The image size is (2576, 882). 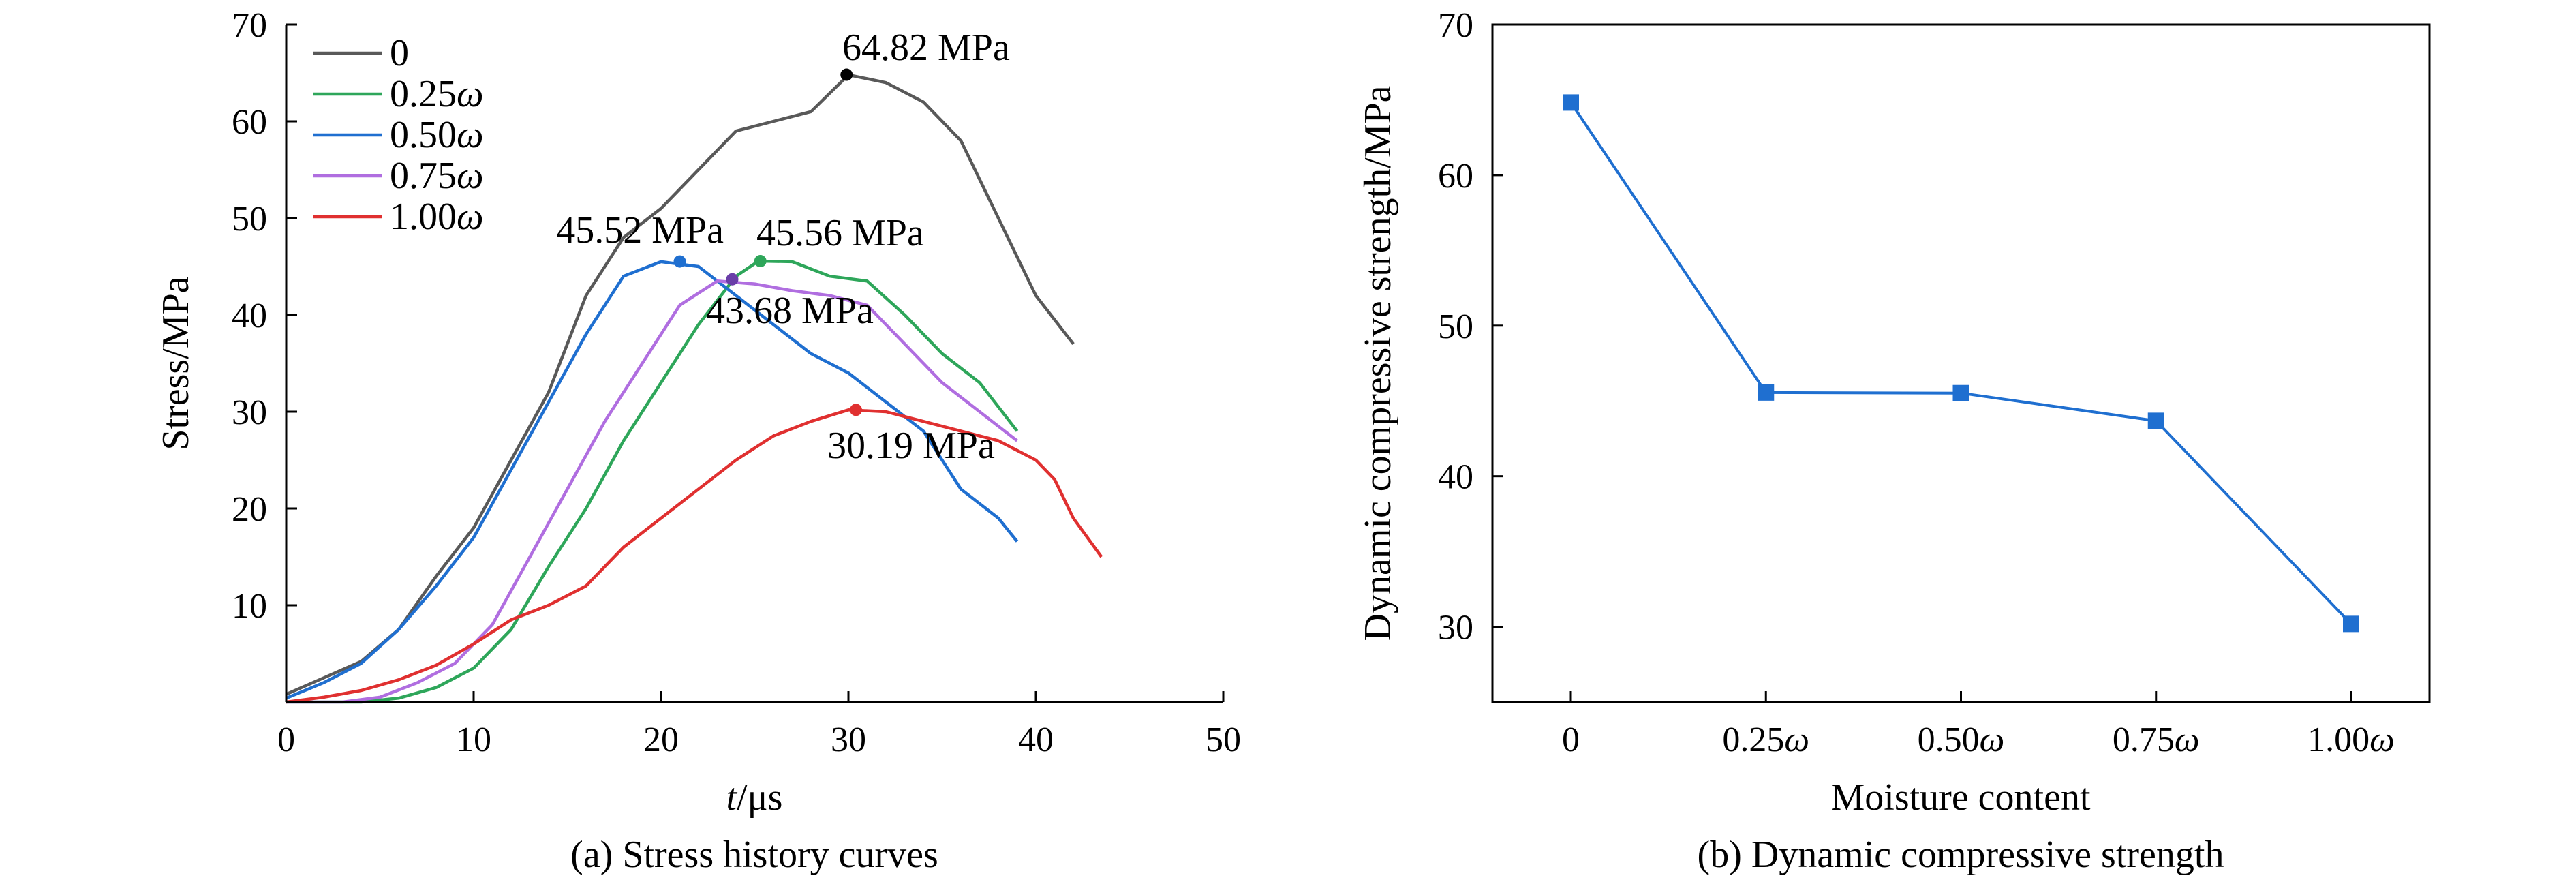 What do you see at coordinates (249, 412) in the screenshot?
I see `chart-a-y-tick-label: 30` at bounding box center [249, 412].